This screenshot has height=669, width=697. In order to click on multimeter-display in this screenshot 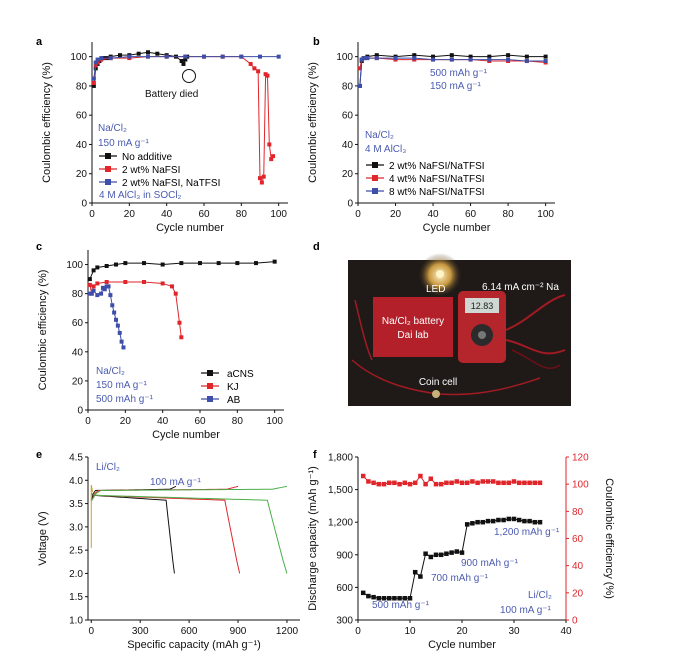, I will do `click(482, 305)`.